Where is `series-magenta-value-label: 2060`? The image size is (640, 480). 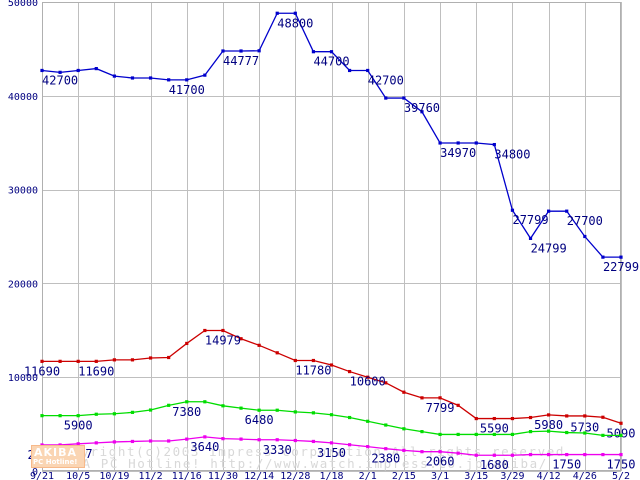 series-magenta-value-label: 2060 is located at coordinates (440, 462).